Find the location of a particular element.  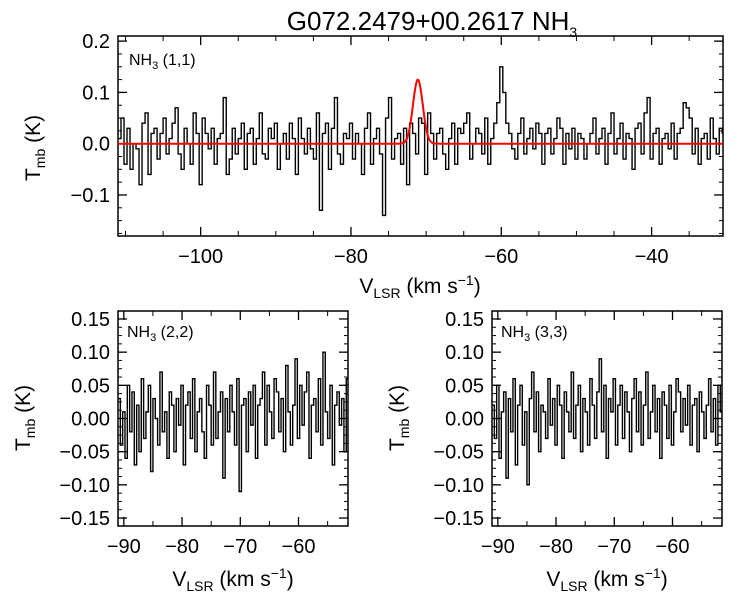

x-axis-label-nh3-22: VLSR (km s−1) is located at coordinates (232, 579).